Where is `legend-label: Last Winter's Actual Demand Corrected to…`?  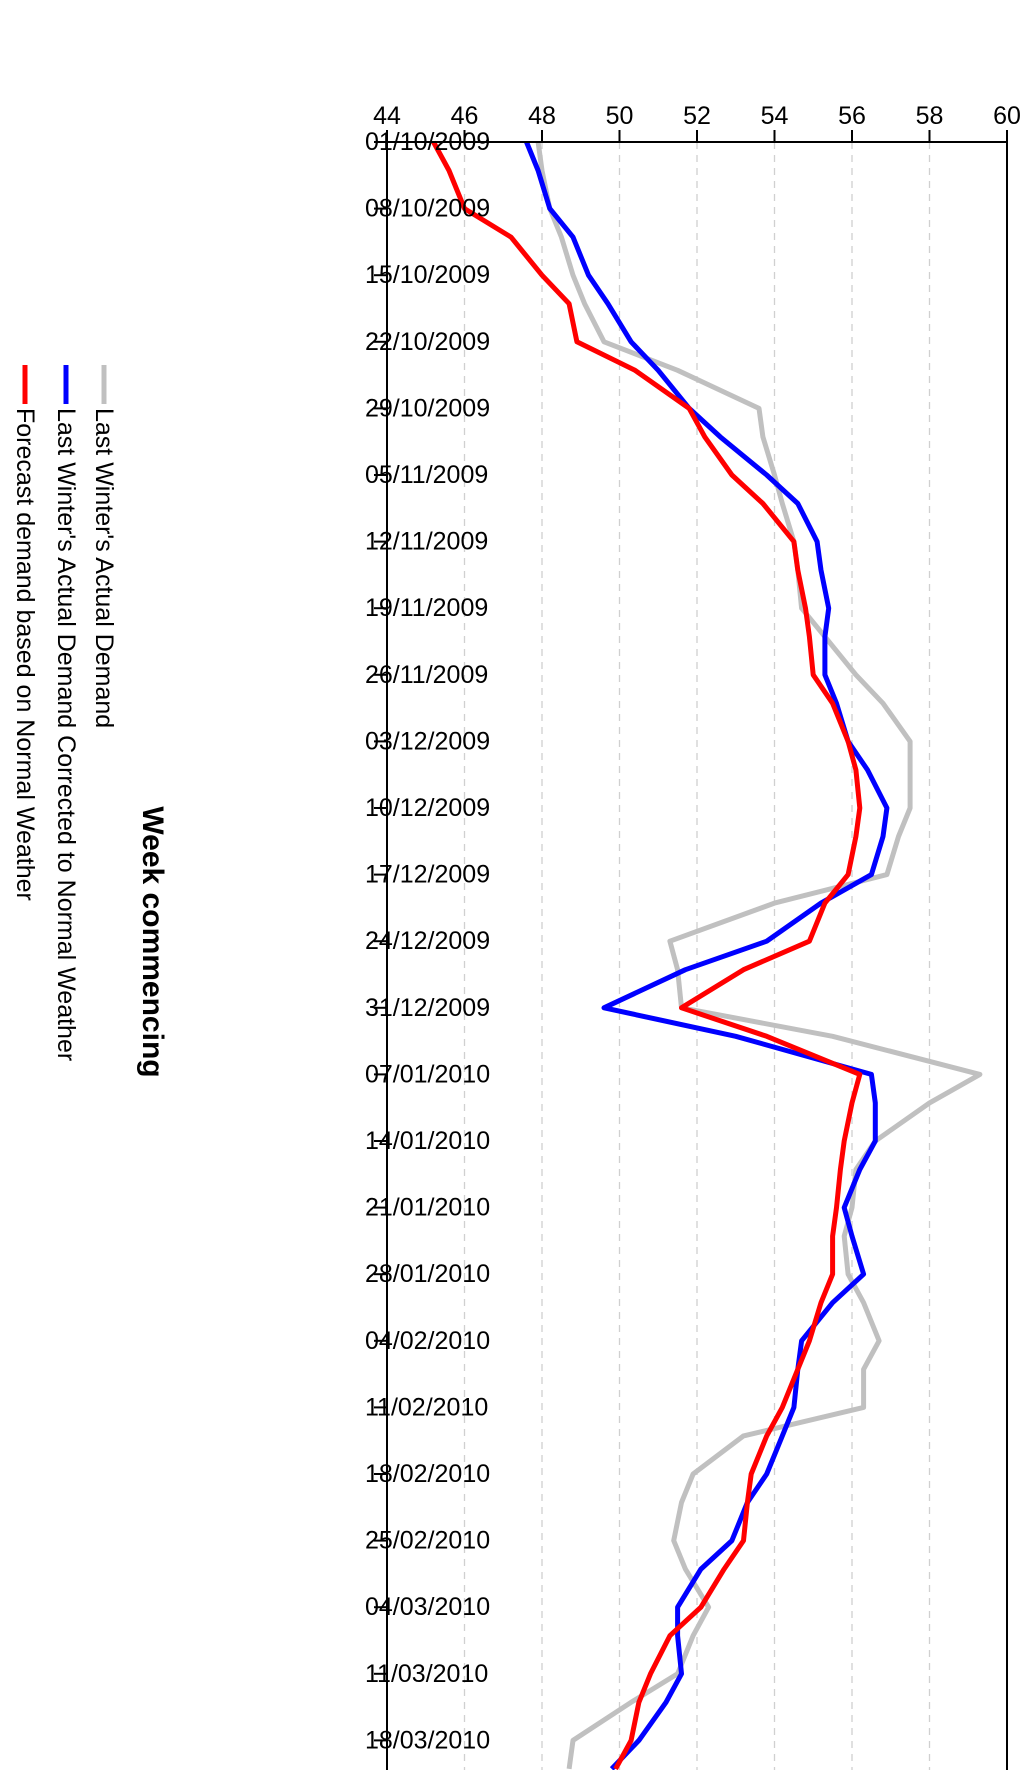
legend-label: Last Winter's Actual Demand Corrected to… is located at coordinates (66, 734).